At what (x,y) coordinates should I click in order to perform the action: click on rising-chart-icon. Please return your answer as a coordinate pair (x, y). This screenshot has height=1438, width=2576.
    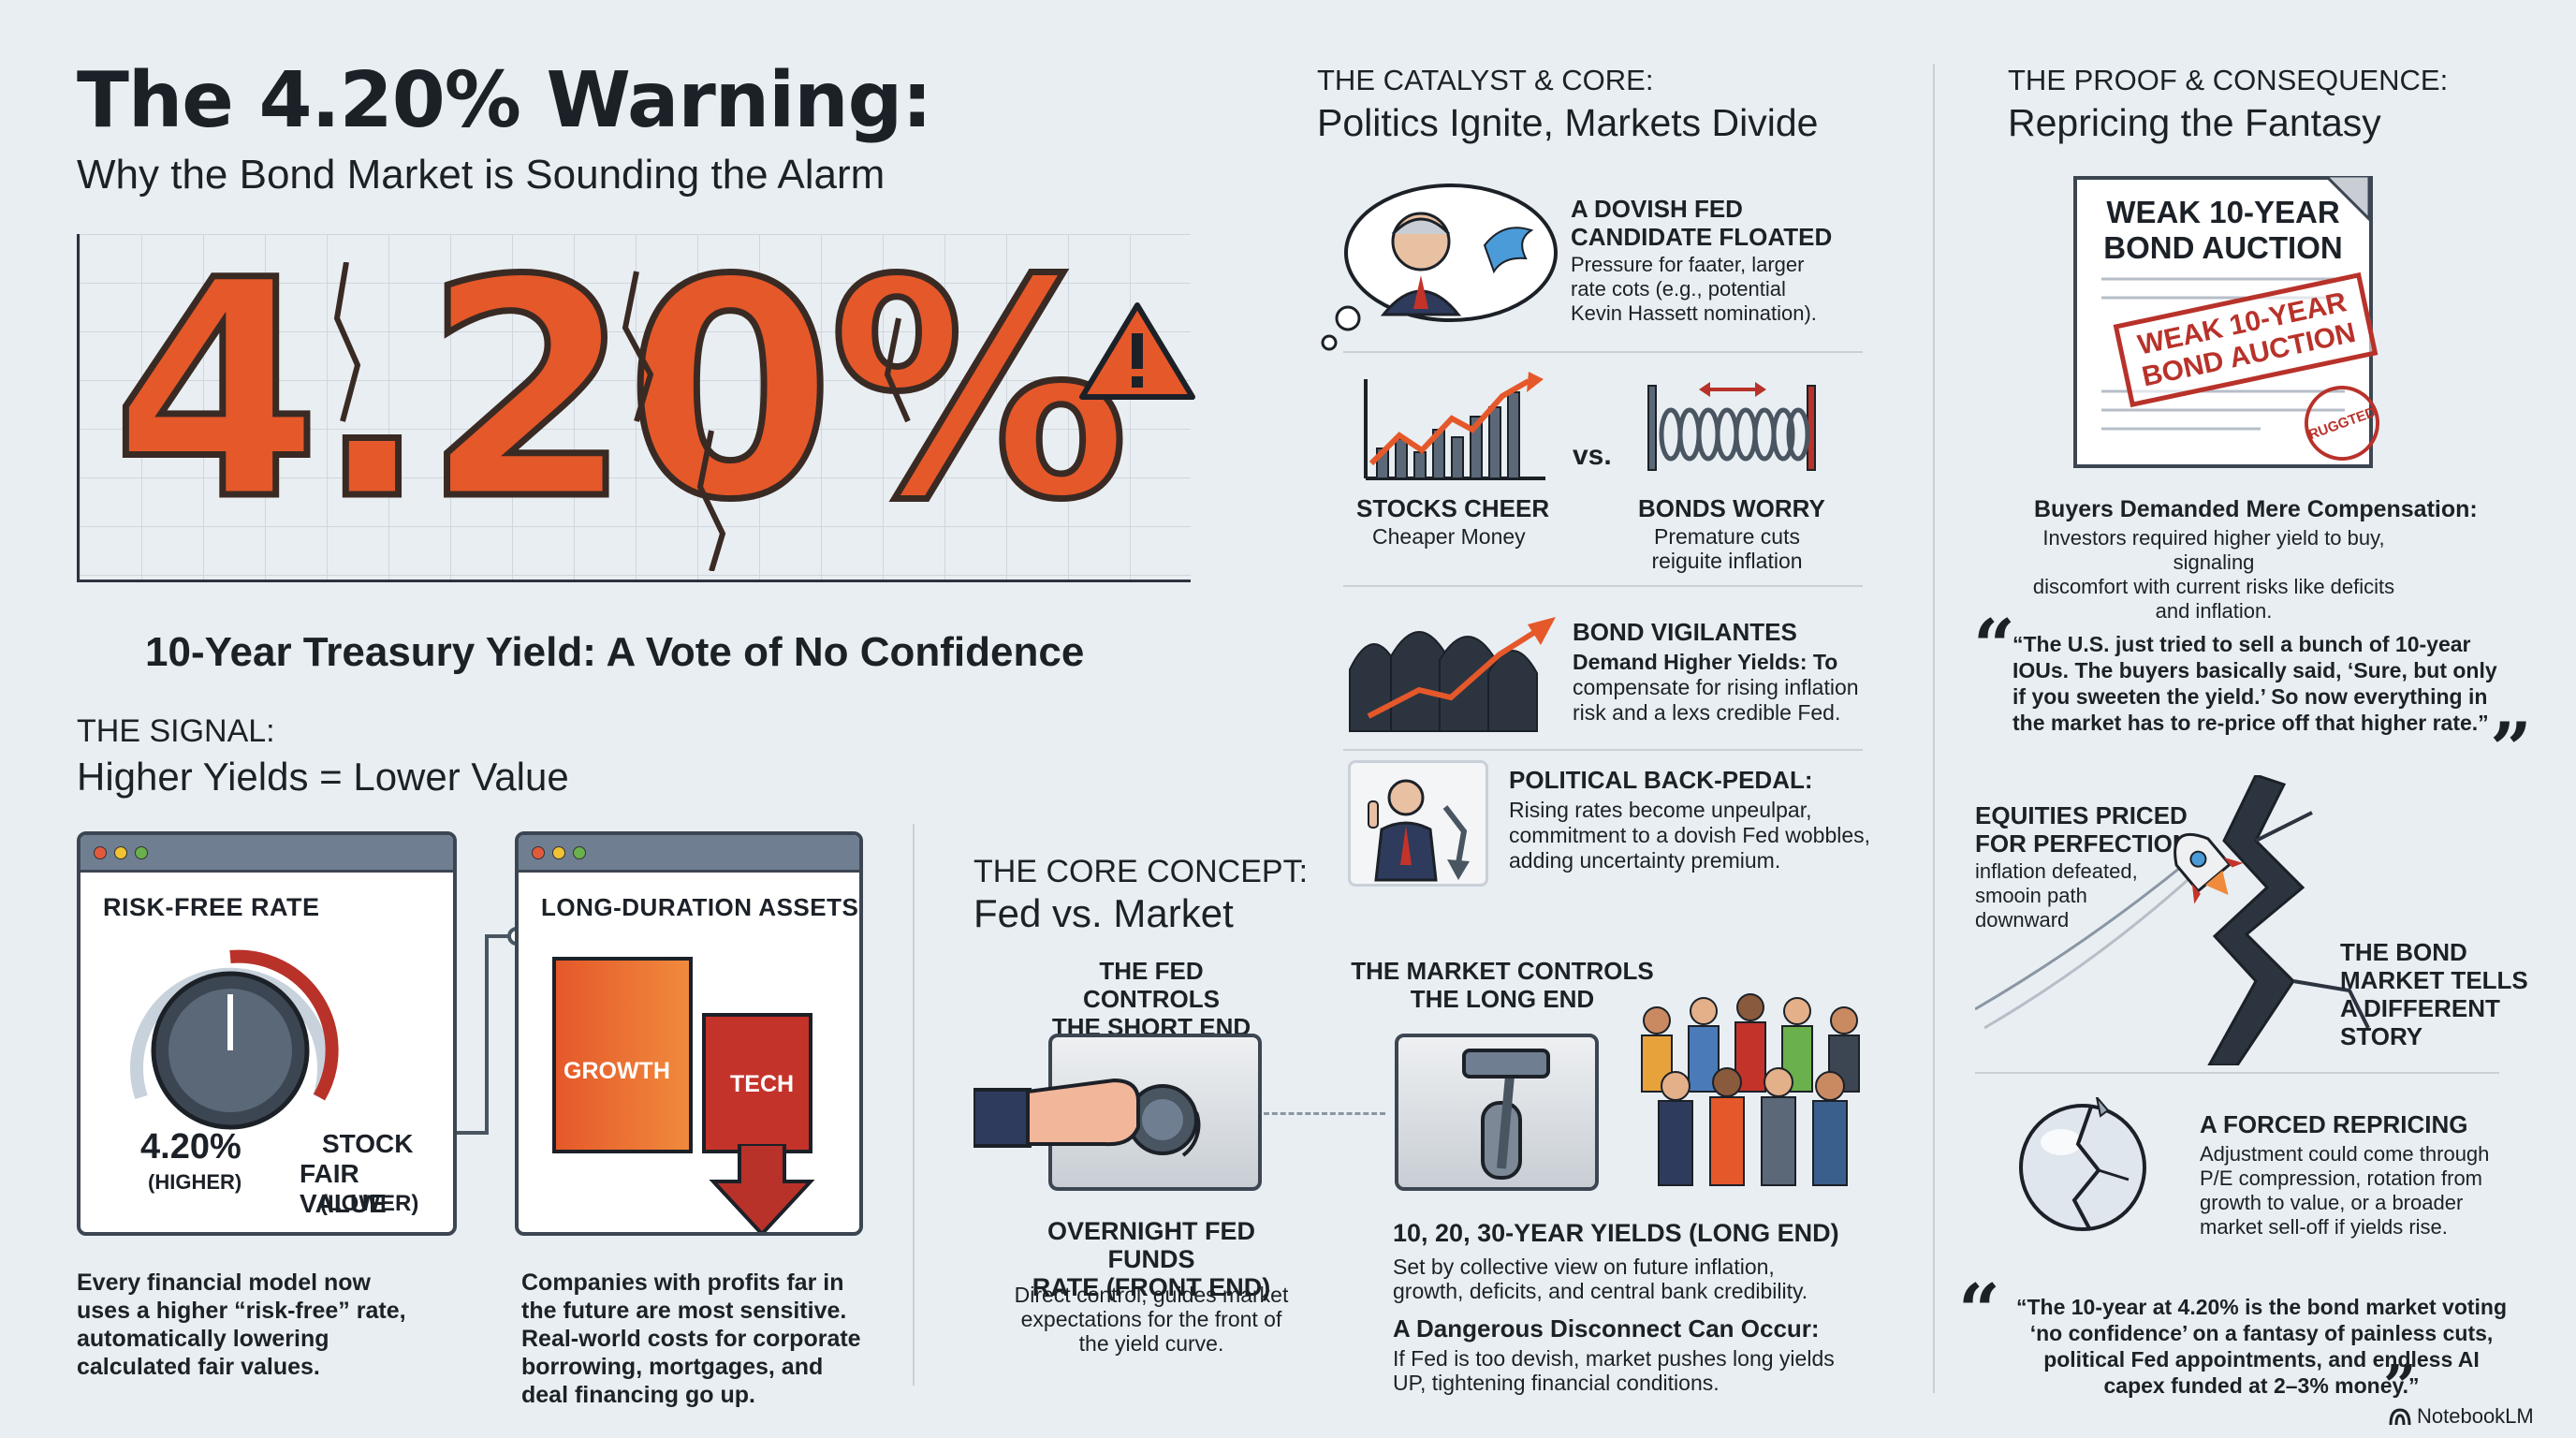
    Looking at the image, I should click on (1455, 426).